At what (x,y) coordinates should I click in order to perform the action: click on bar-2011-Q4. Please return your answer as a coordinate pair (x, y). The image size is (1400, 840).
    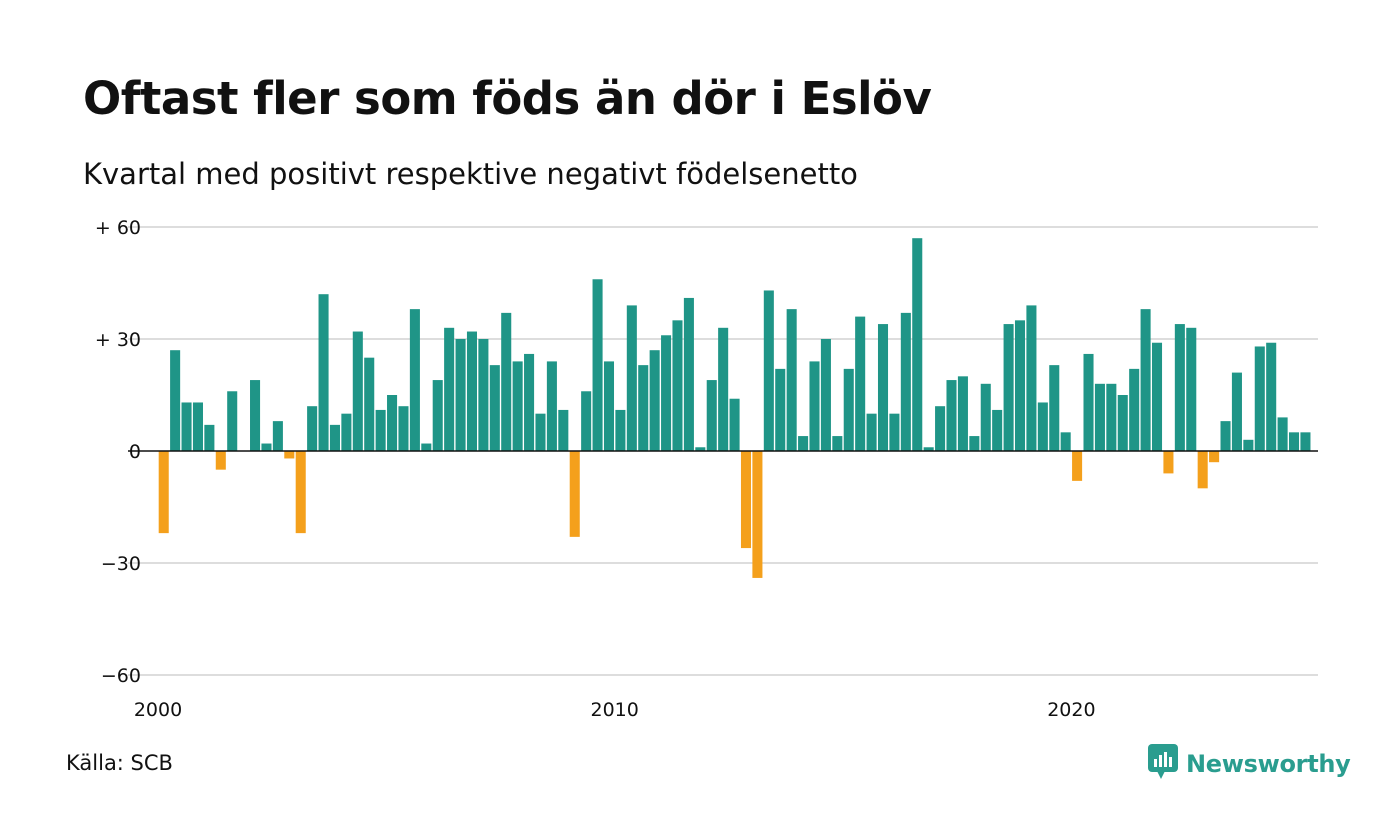
    Looking at the image, I should click on (700, 449).